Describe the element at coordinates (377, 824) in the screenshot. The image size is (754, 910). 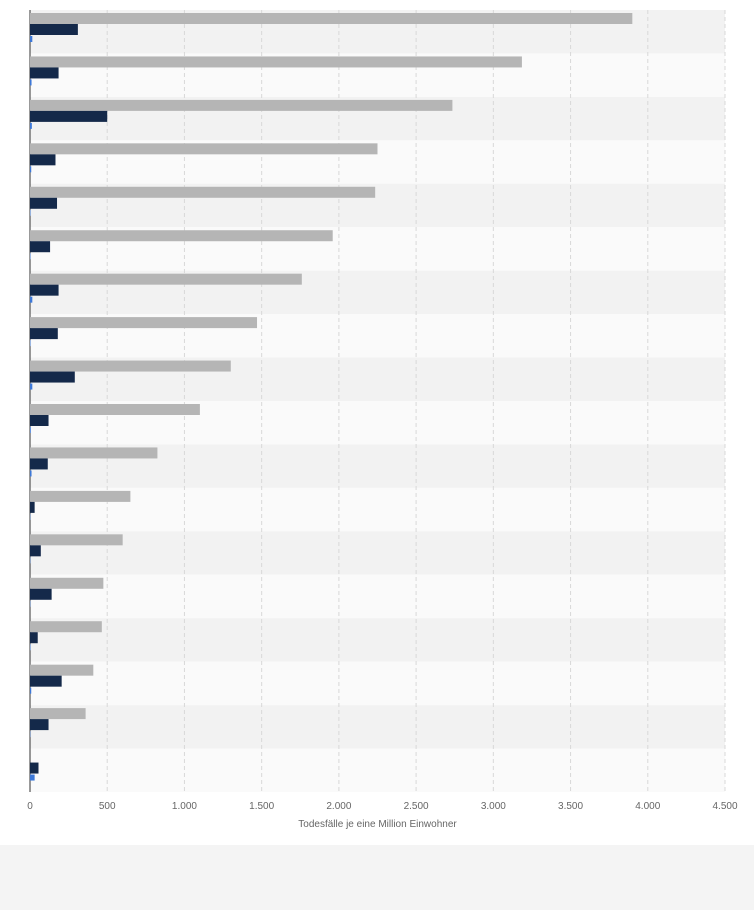
I see `x-axis-title: Todesfälle je eine Million Einwohner` at that location.